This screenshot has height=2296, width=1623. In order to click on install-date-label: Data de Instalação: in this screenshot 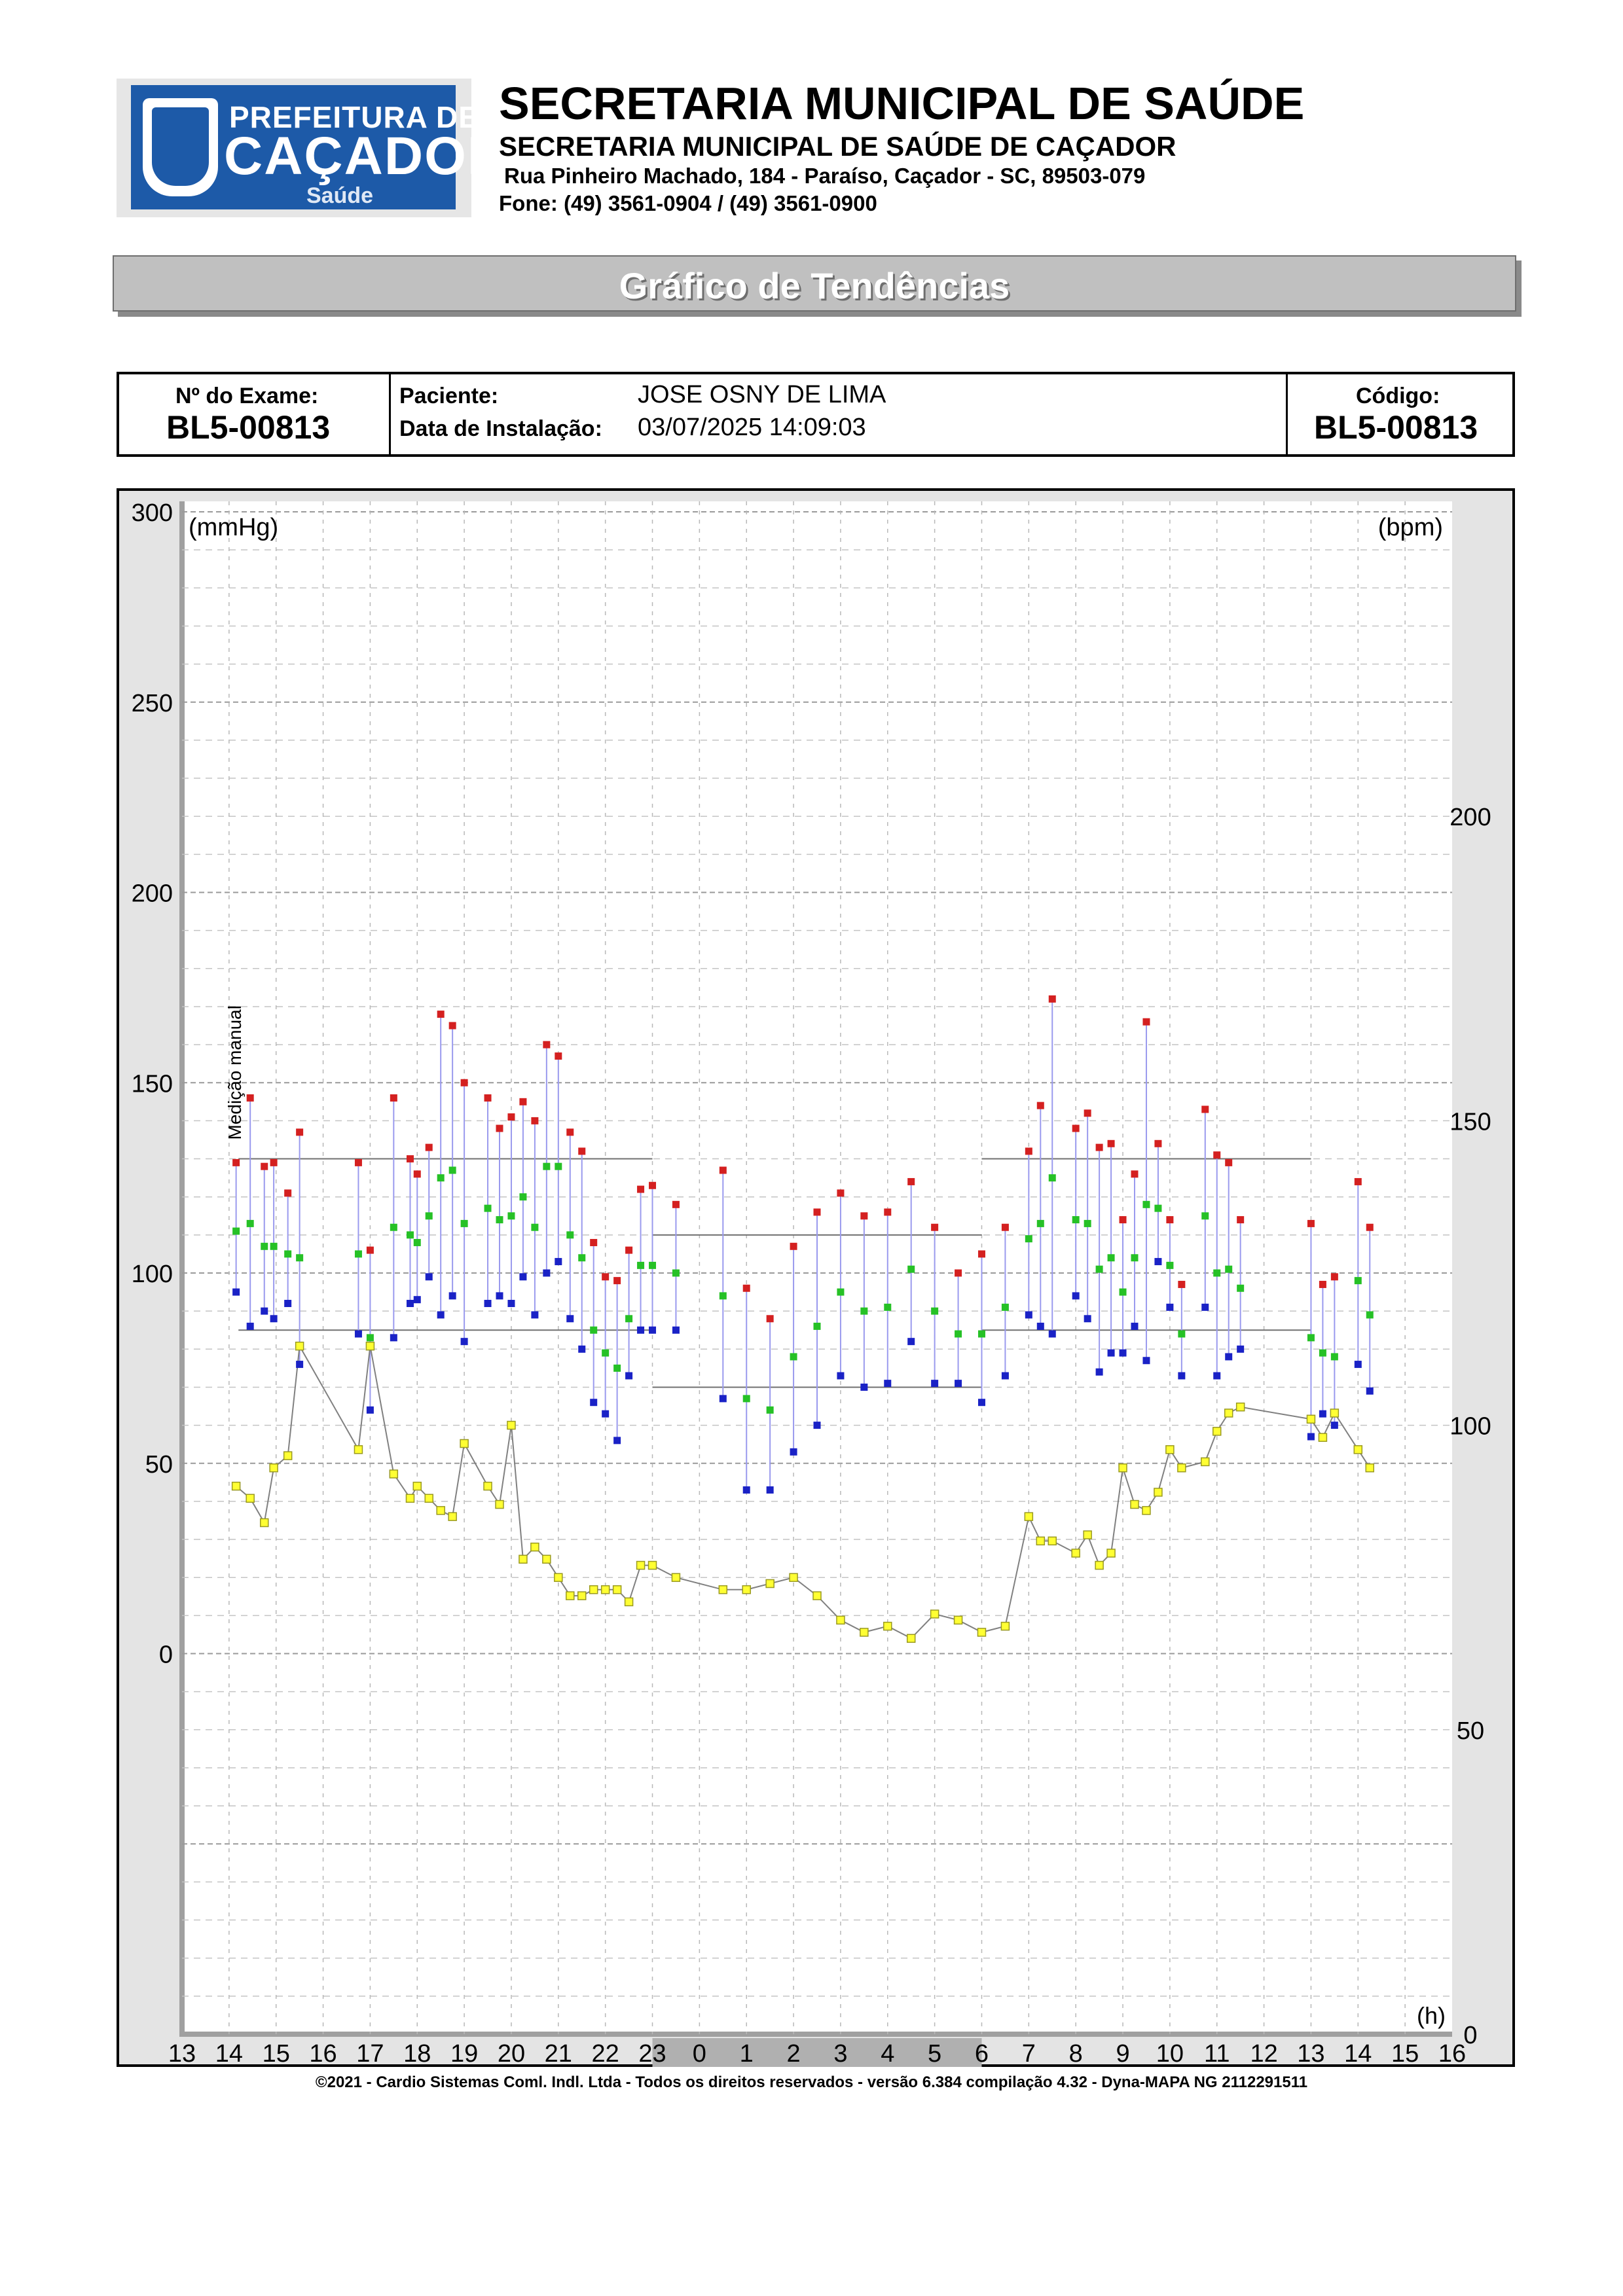, I will do `click(500, 428)`.